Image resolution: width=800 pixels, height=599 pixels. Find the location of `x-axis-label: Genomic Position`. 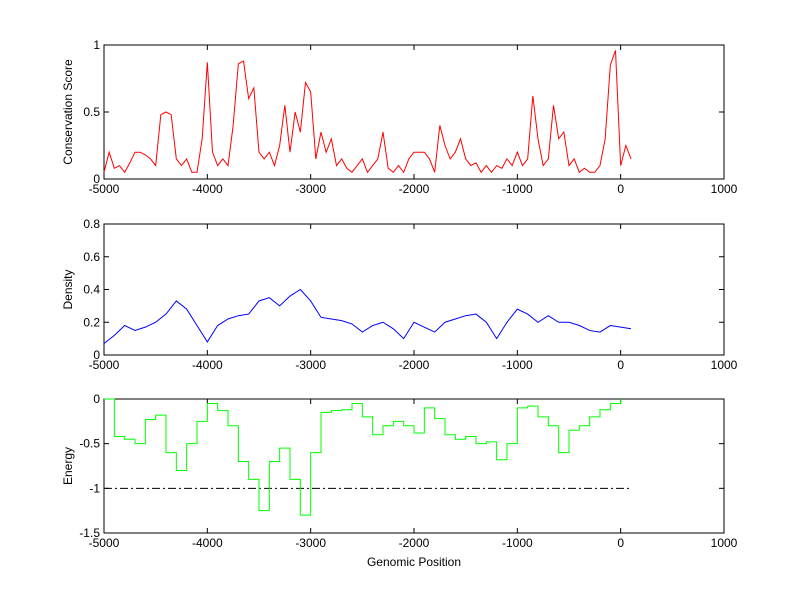

x-axis-label: Genomic Position is located at coordinates (414, 562).